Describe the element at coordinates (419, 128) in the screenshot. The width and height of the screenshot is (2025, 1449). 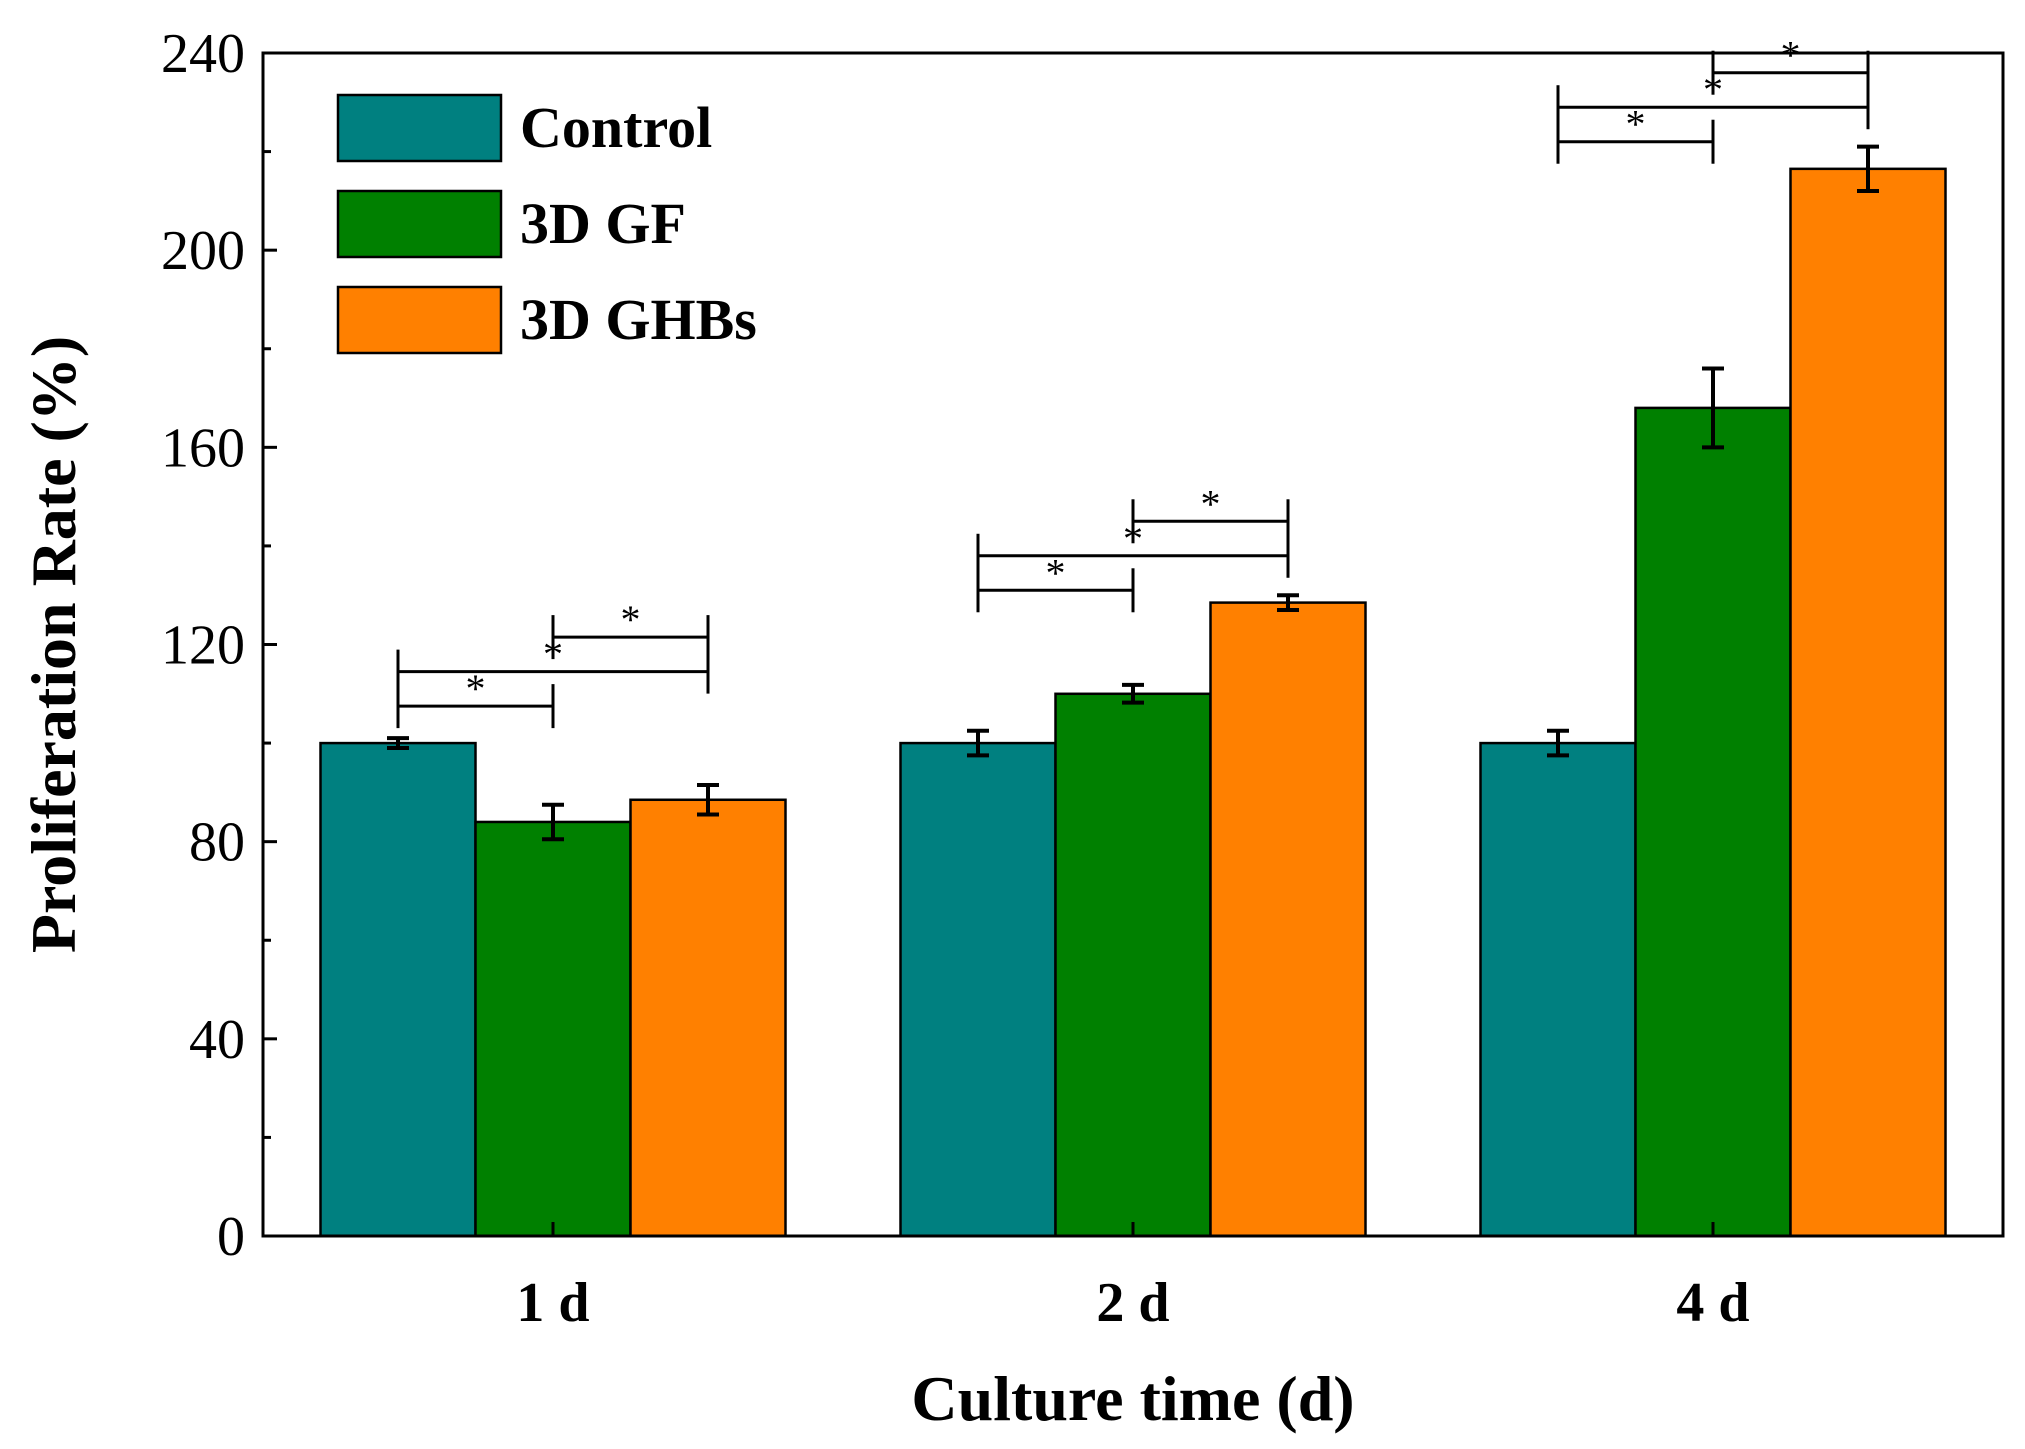
I see `legend-swatch-control` at that location.